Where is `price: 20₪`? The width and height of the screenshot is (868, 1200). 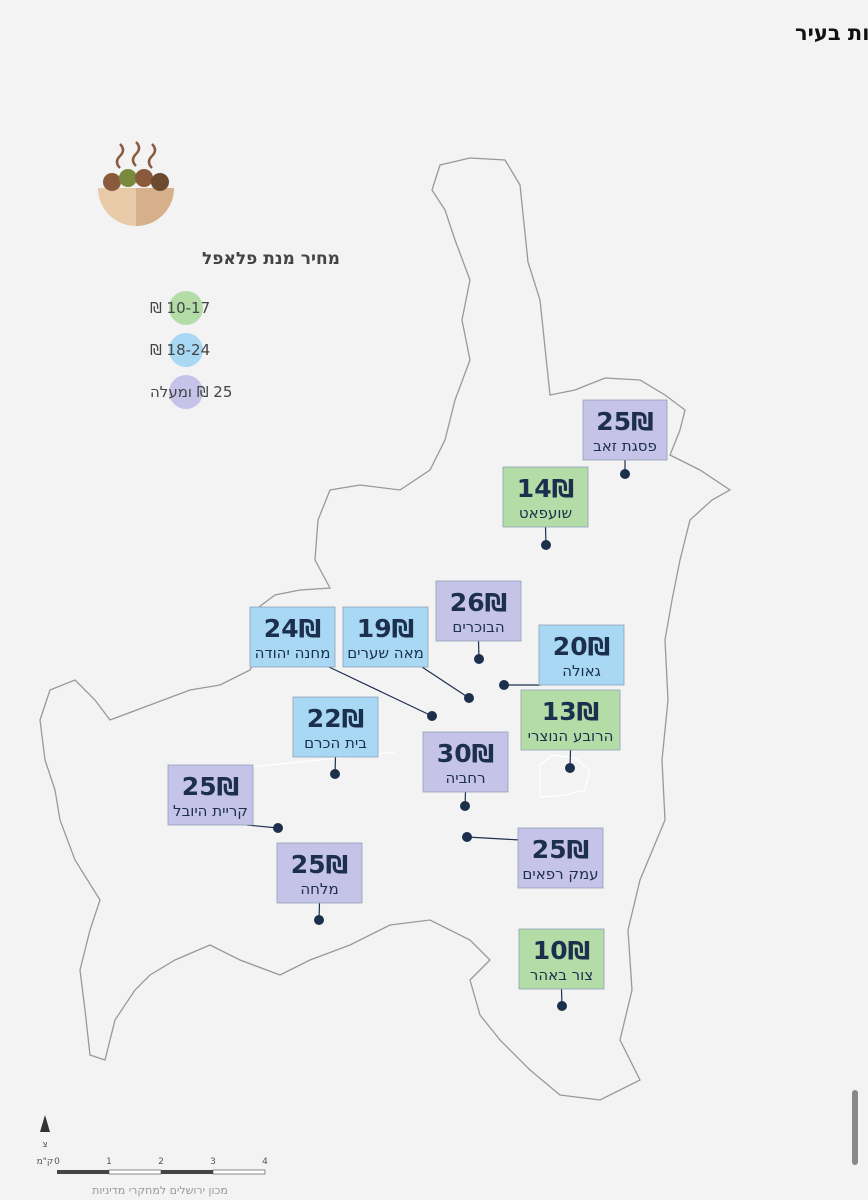 price: 20₪ is located at coordinates (581, 646).